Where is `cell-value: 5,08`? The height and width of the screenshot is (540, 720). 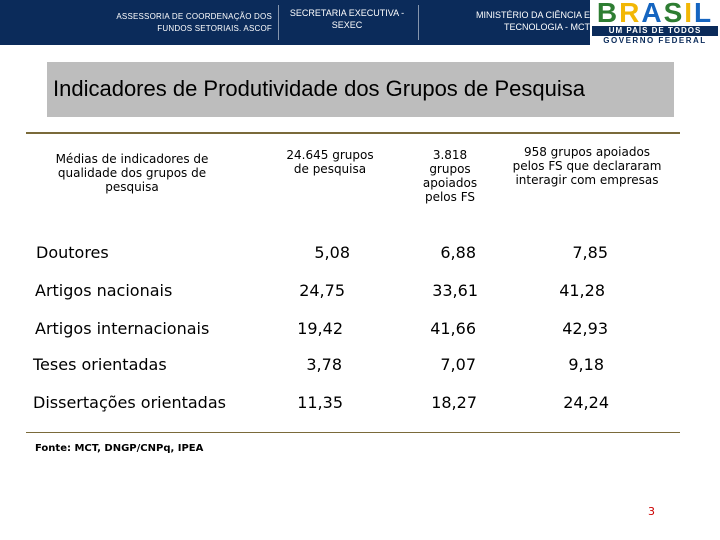
cell-value: 5,08 is located at coordinates (332, 252).